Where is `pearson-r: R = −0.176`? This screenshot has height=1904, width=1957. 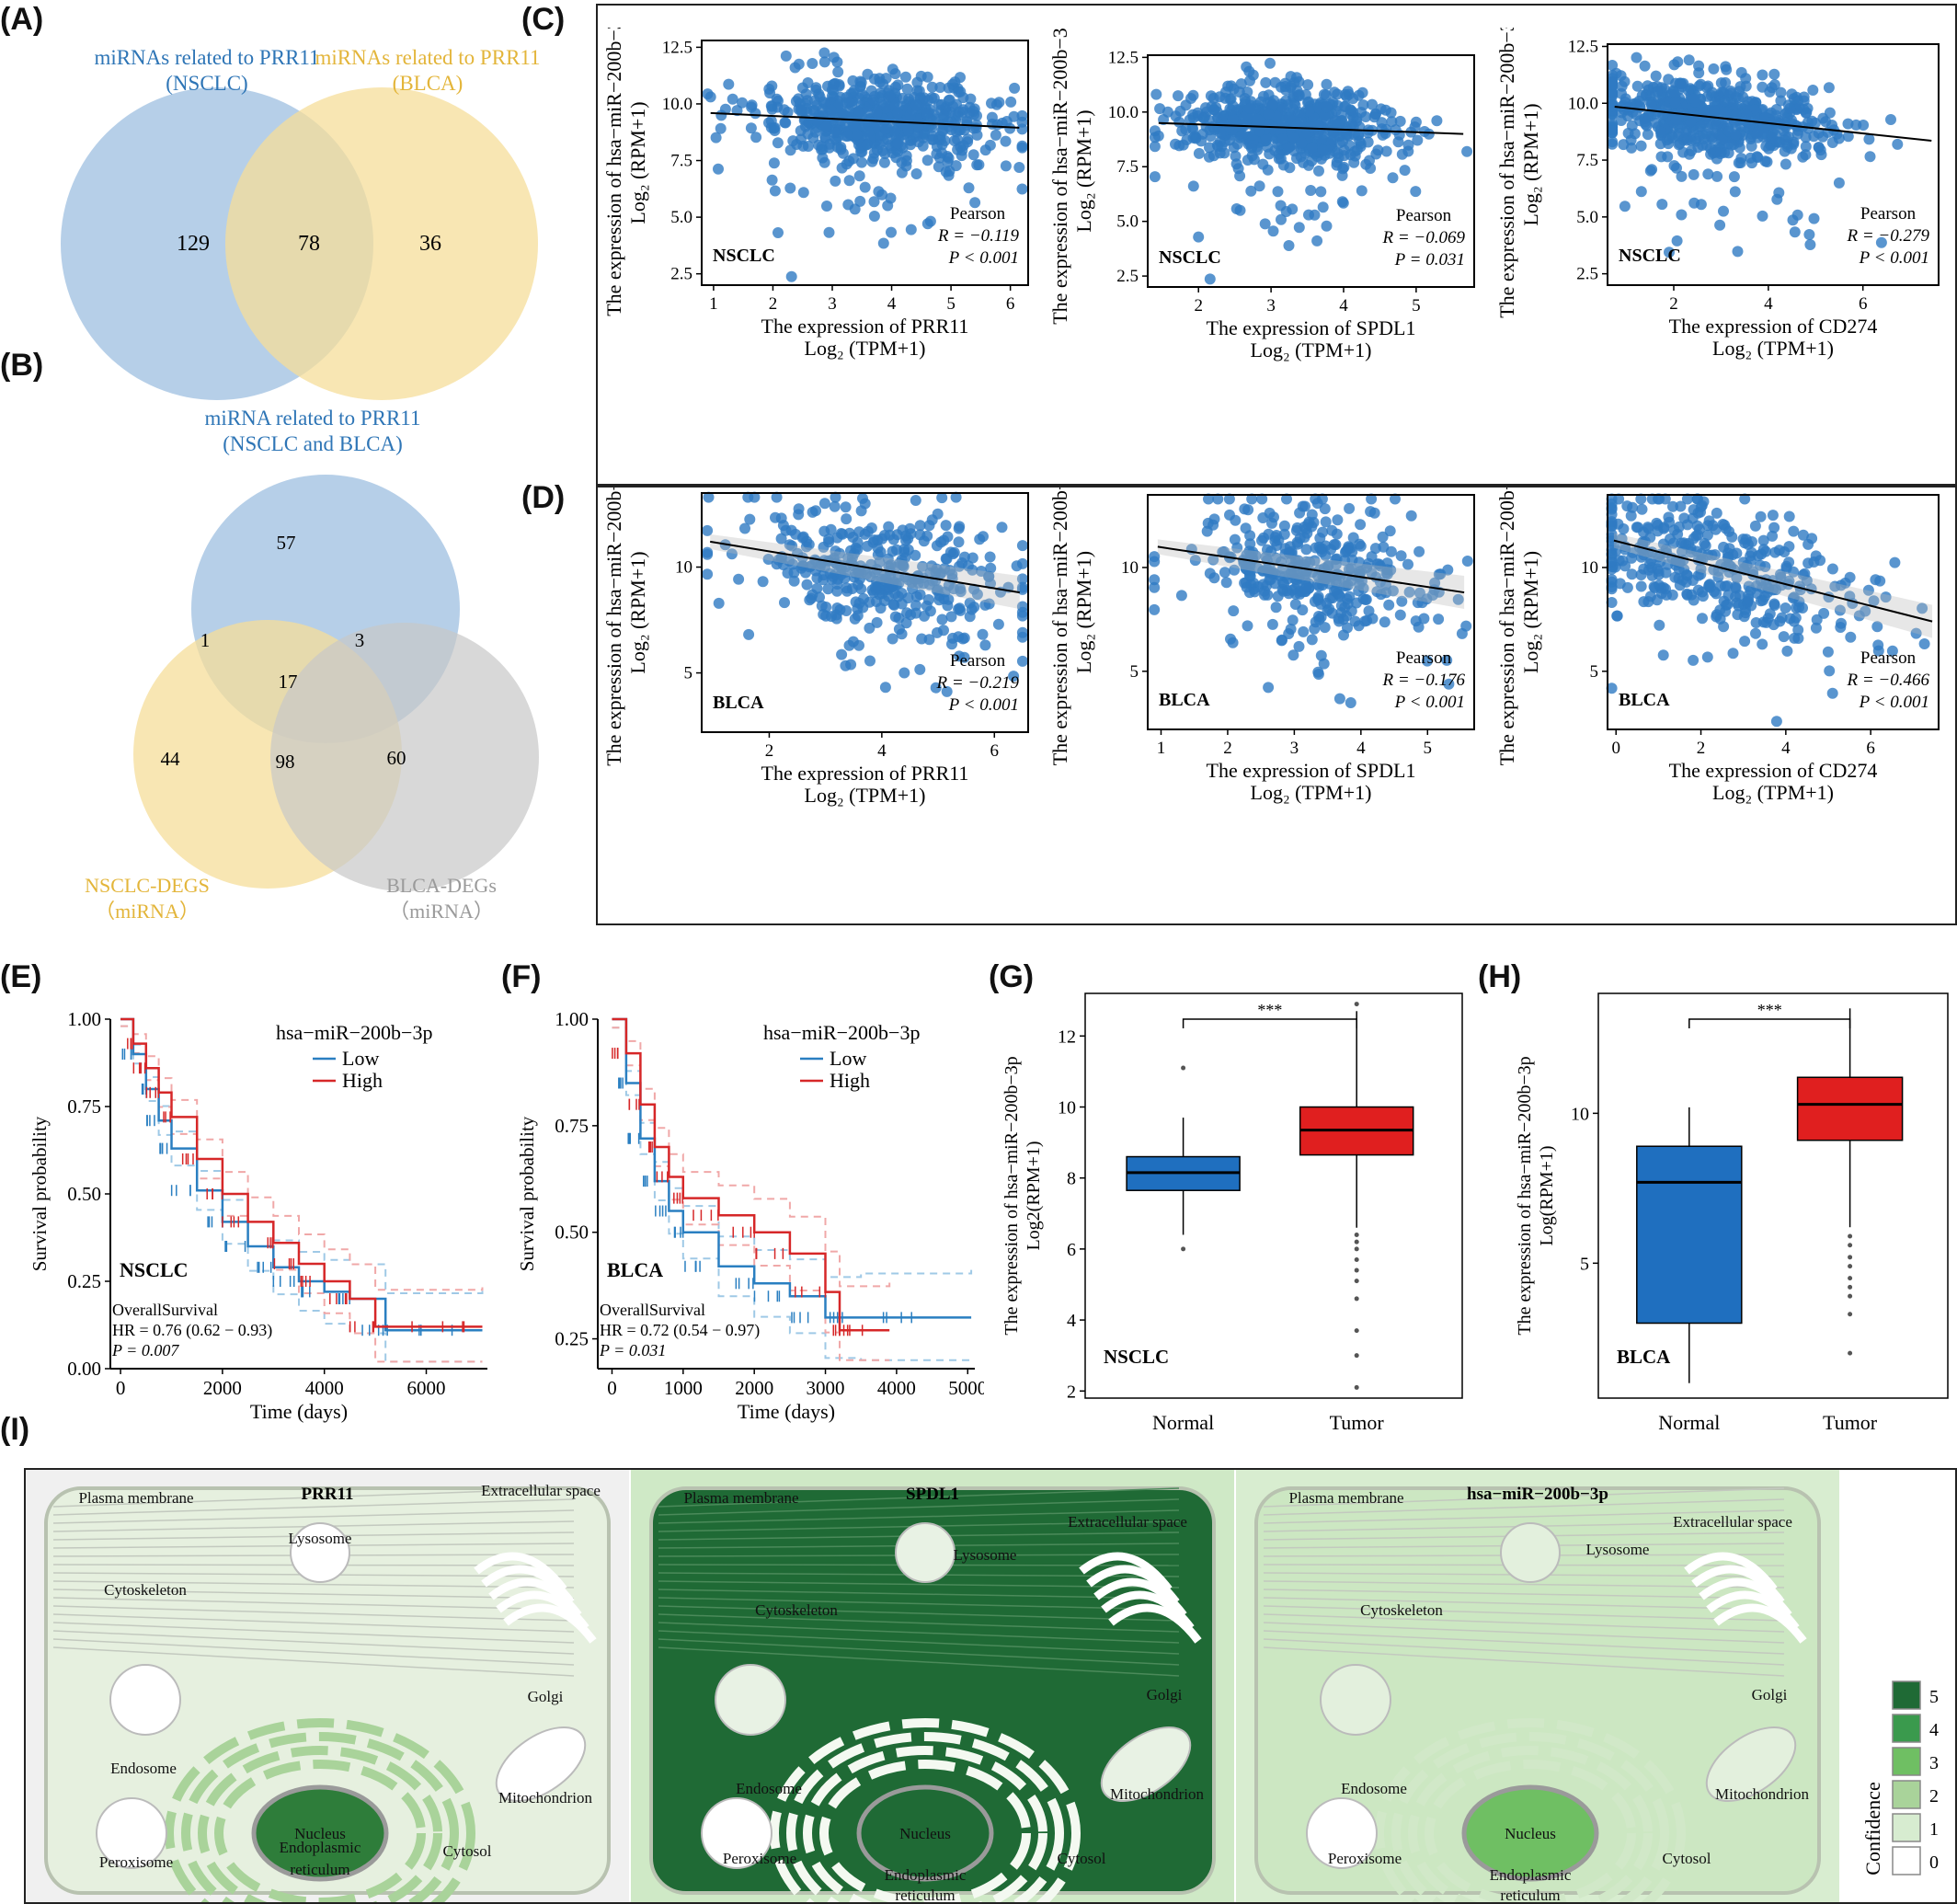
pearson-r: R = −0.176 is located at coordinates (1424, 680).